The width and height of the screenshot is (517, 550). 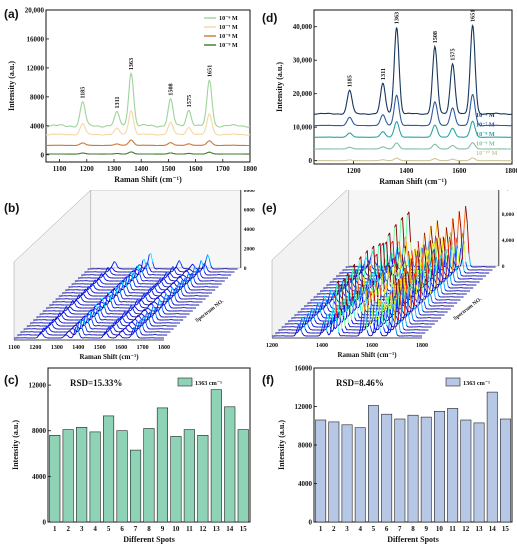 What do you see at coordinates (203, 529) in the screenshot?
I see `x-tick-label: 12` at bounding box center [203, 529].